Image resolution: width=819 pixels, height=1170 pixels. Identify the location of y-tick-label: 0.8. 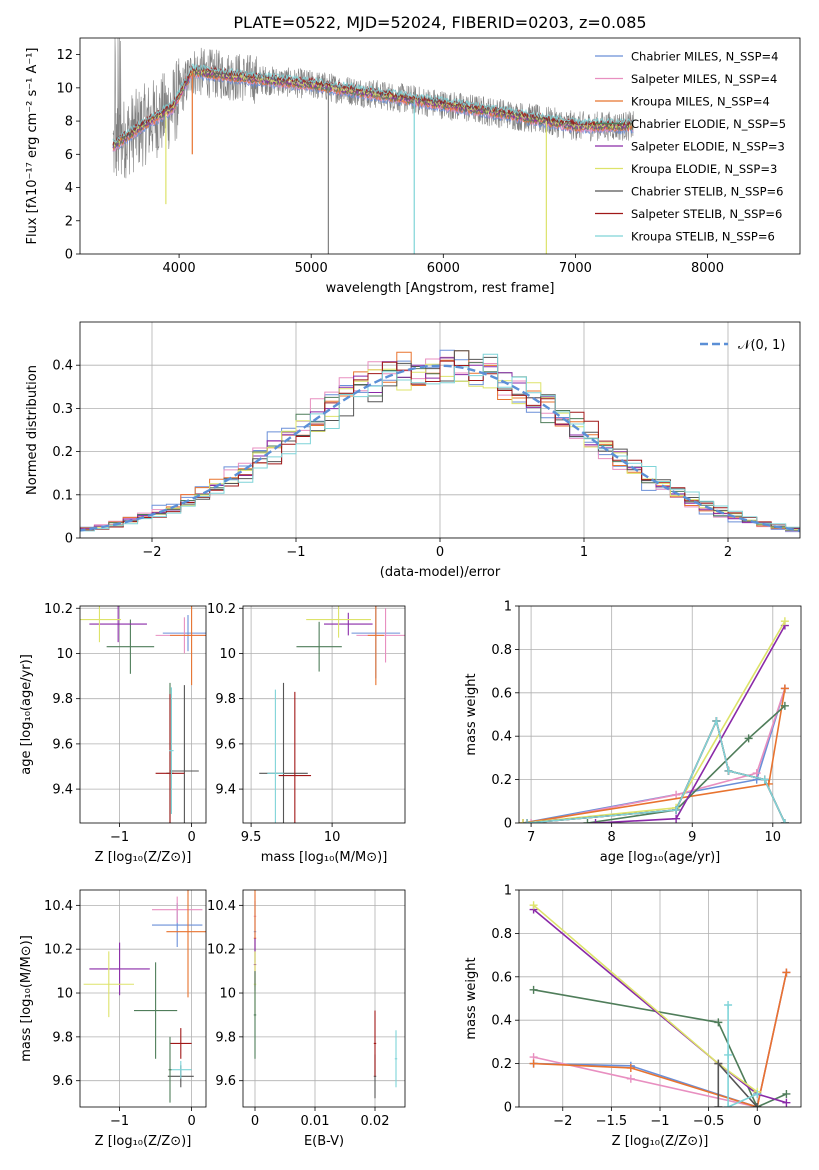
(501, 934).